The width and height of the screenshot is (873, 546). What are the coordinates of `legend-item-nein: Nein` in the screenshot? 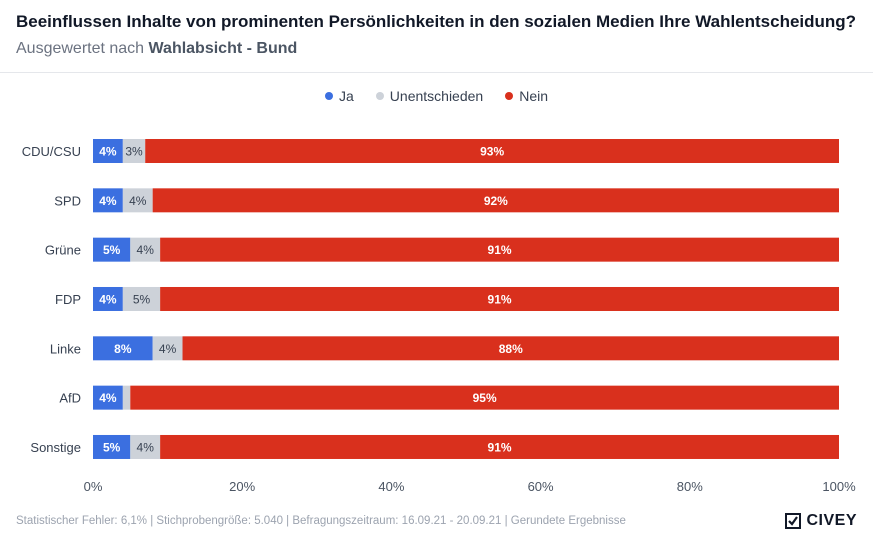 It's located at (526, 96).